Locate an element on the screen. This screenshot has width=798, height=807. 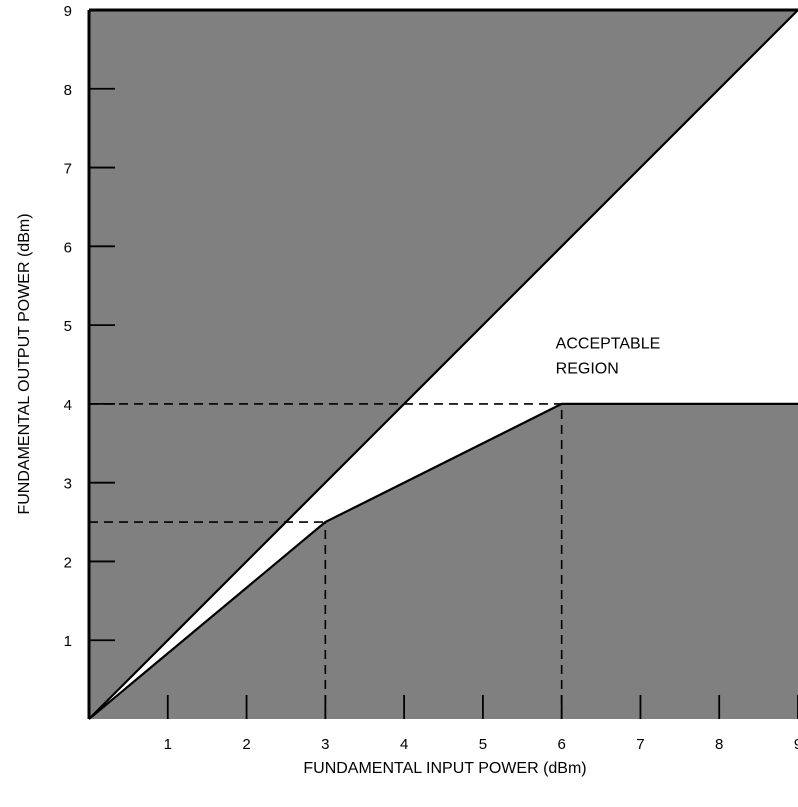
annotation-region: REGION is located at coordinates (587, 369).